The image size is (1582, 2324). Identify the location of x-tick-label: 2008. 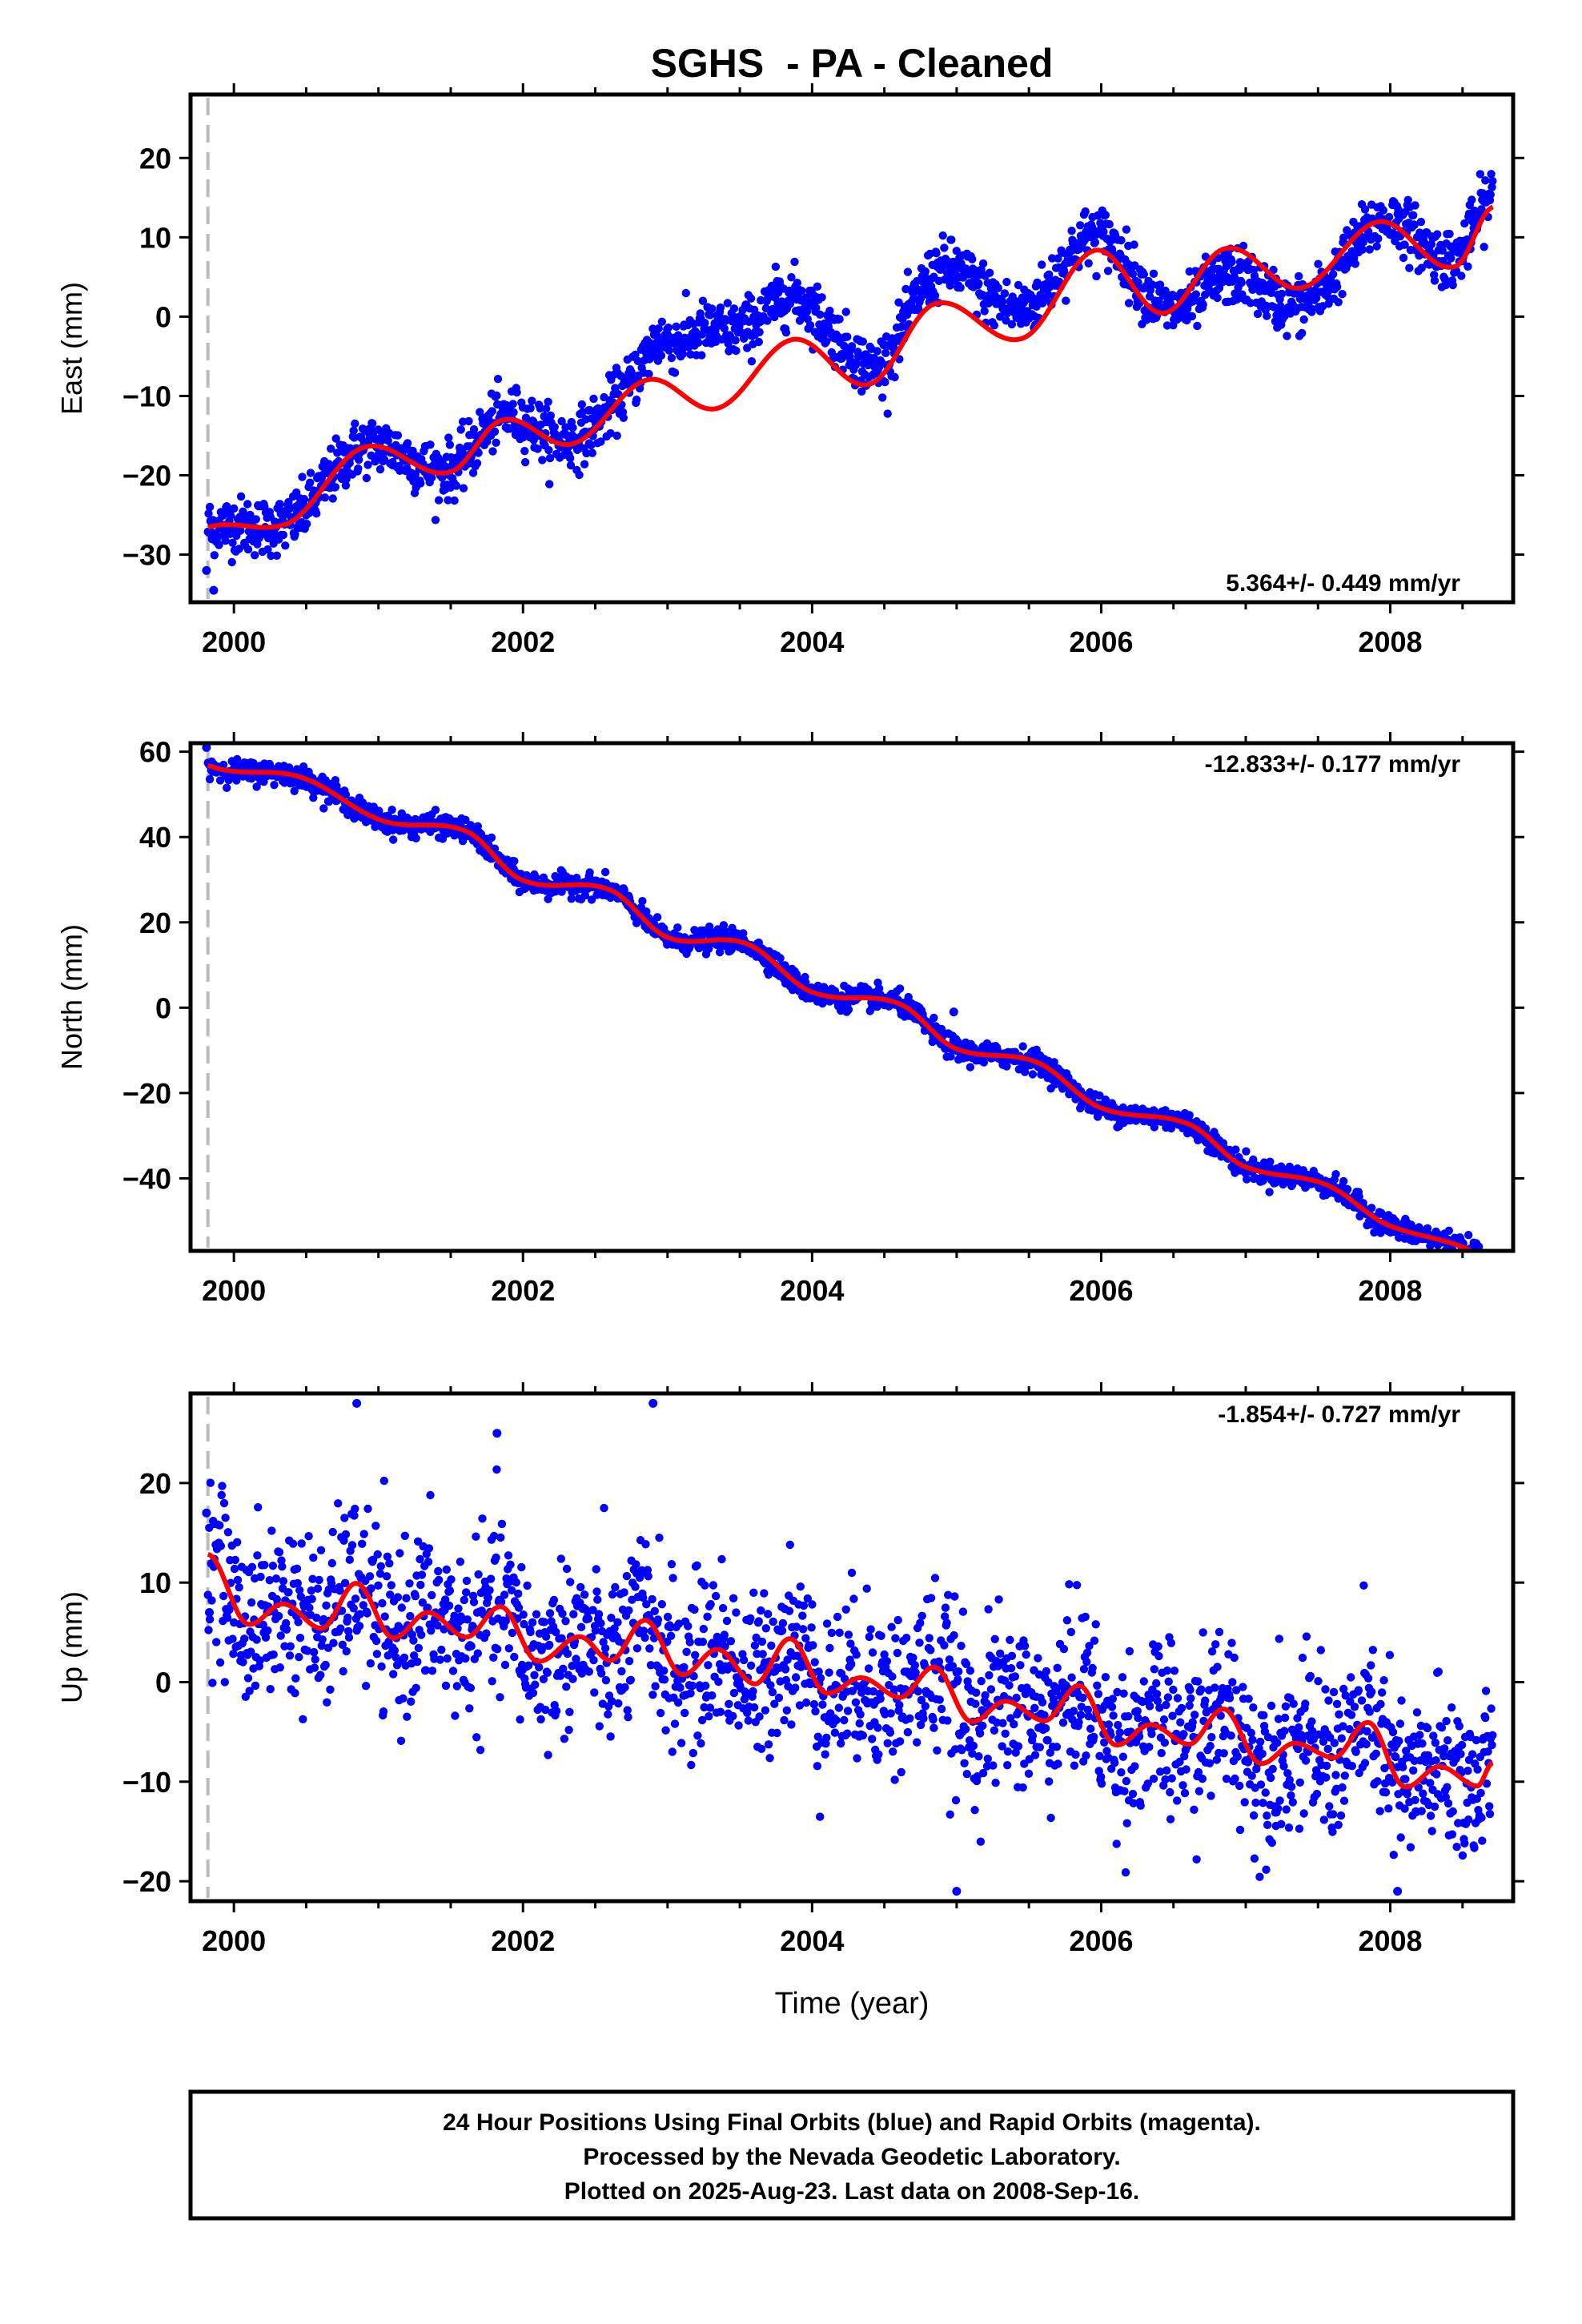
(1390, 641).